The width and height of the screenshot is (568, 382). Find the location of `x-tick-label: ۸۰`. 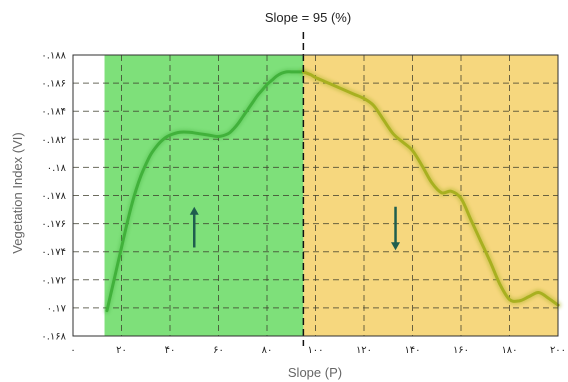

x-tick-label: ۸۰ is located at coordinates (267, 350).